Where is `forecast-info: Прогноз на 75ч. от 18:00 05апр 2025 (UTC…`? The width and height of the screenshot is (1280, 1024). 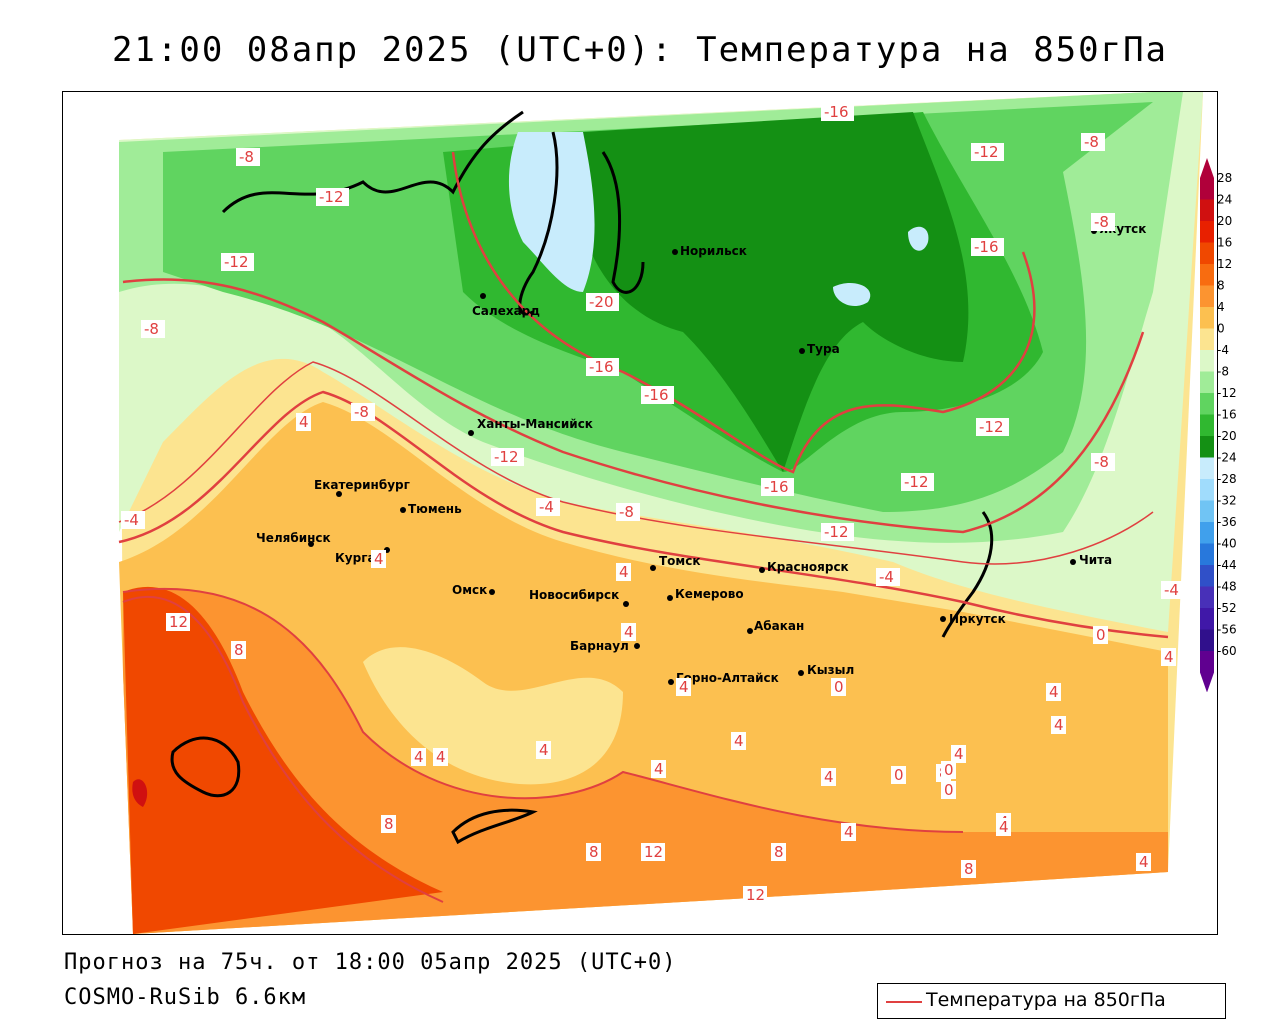 forecast-info: Прогноз на 75ч. от 18:00 05апр 2025 (UTC… is located at coordinates (370, 962).